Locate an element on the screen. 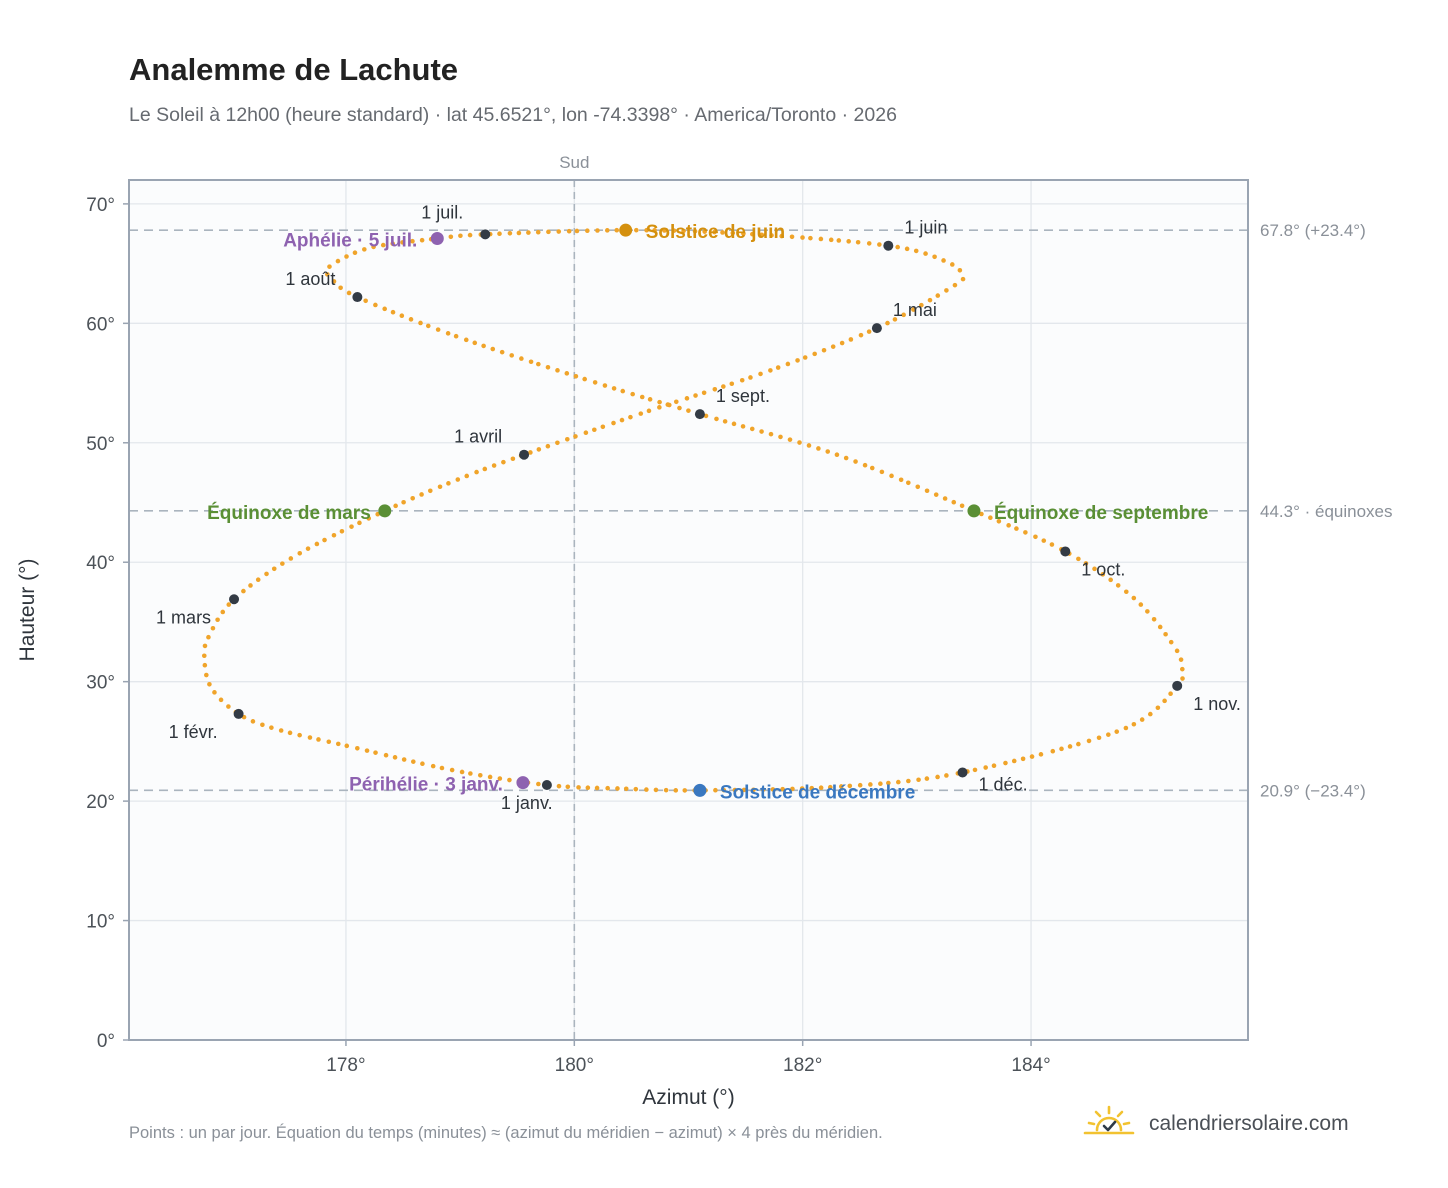 The height and width of the screenshot is (1188, 1448). y-tick-label: 10° is located at coordinates (100, 922).